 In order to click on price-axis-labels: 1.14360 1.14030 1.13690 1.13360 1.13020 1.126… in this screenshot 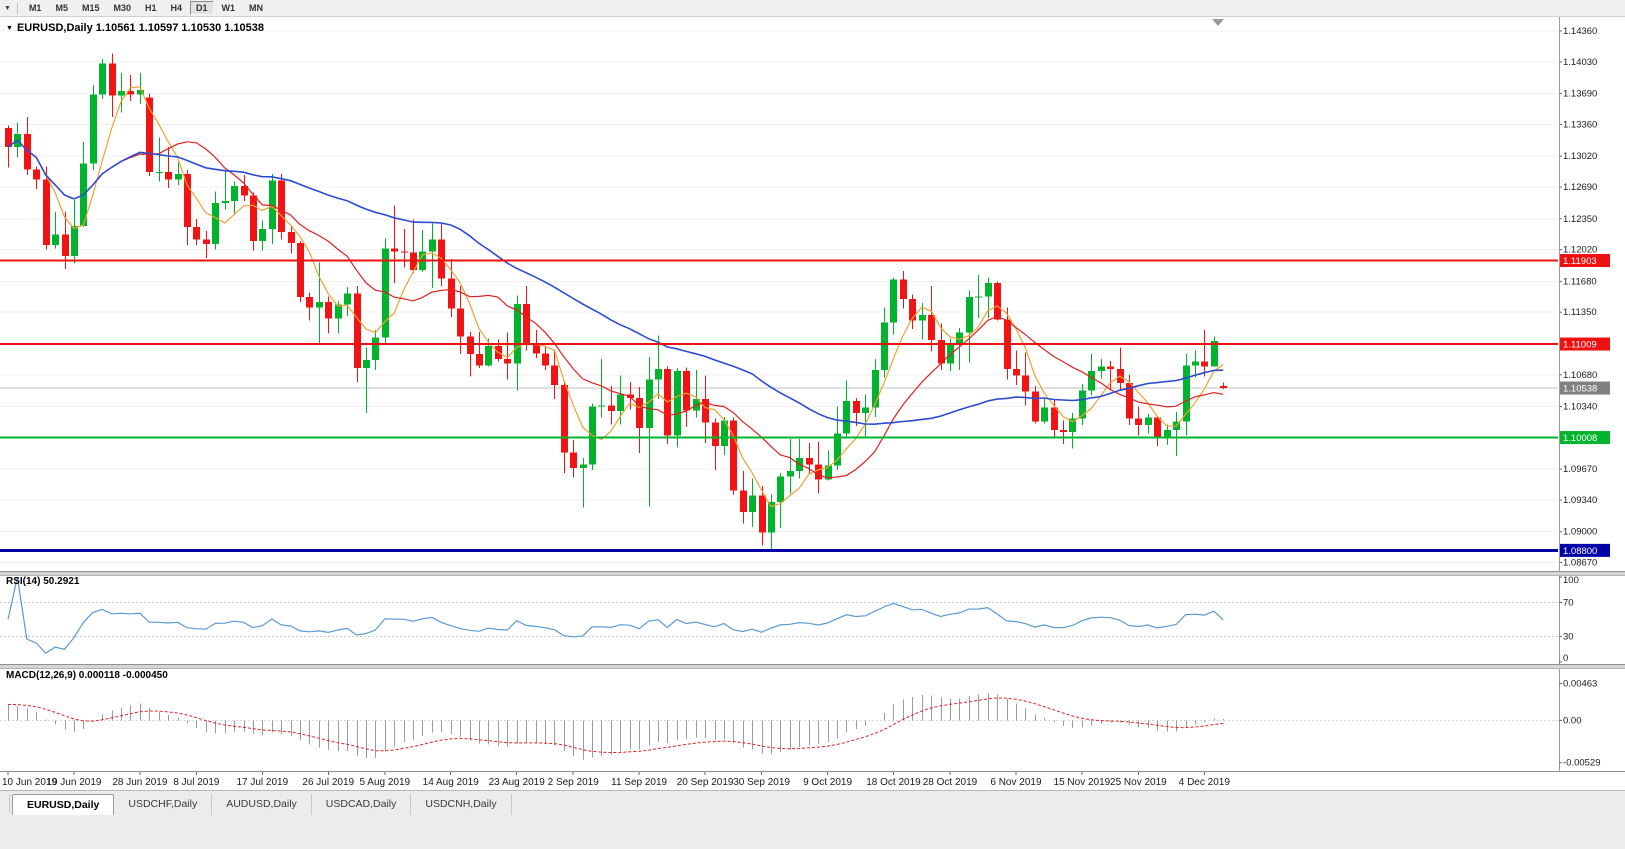, I will do `click(1578, 297)`.